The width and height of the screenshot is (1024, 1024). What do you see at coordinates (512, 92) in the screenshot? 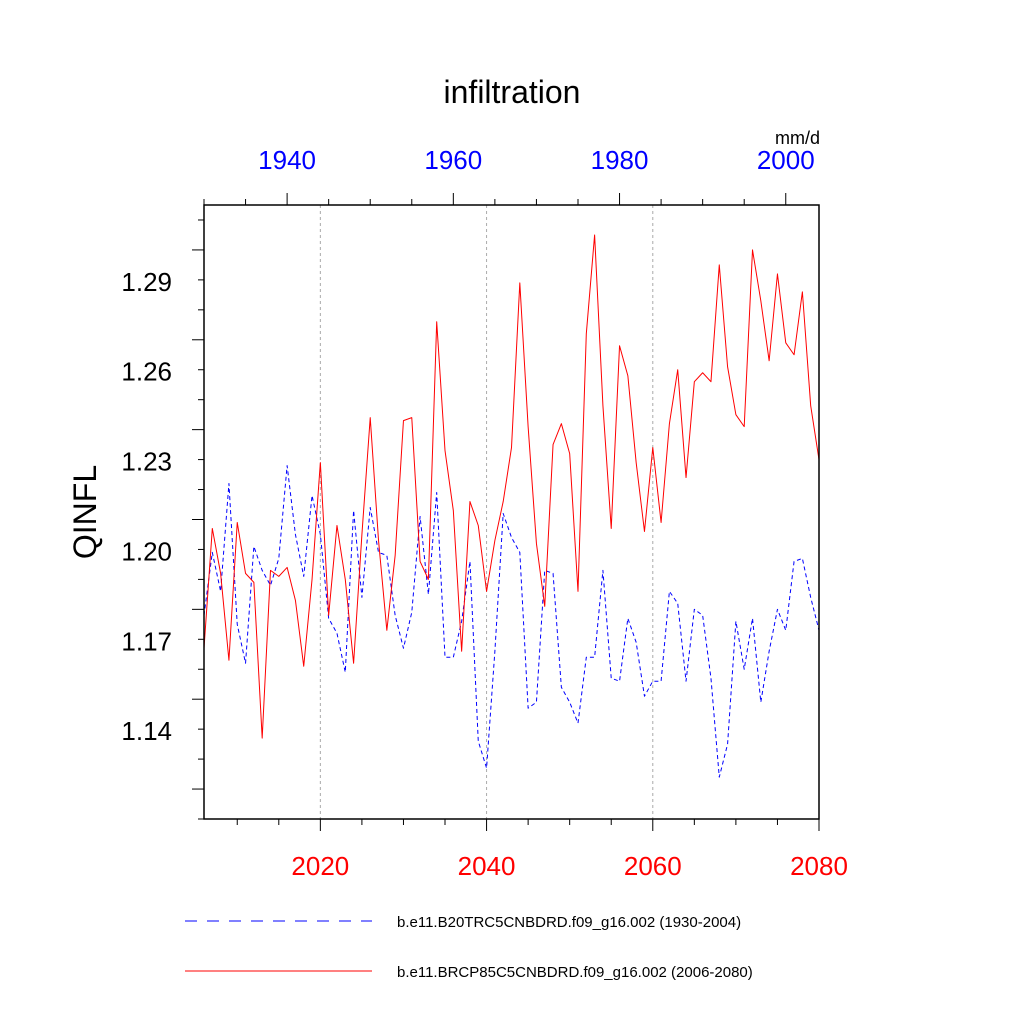
I see `chart-title: infiltration` at bounding box center [512, 92].